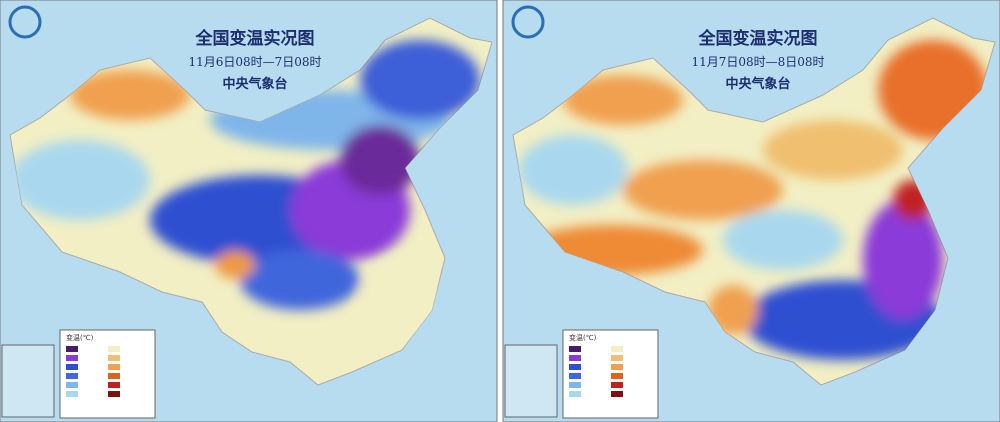 The height and width of the screenshot is (422, 1000). What do you see at coordinates (254, 62) in the screenshot?
I see `map-period: 11月6日08时—7日08时` at bounding box center [254, 62].